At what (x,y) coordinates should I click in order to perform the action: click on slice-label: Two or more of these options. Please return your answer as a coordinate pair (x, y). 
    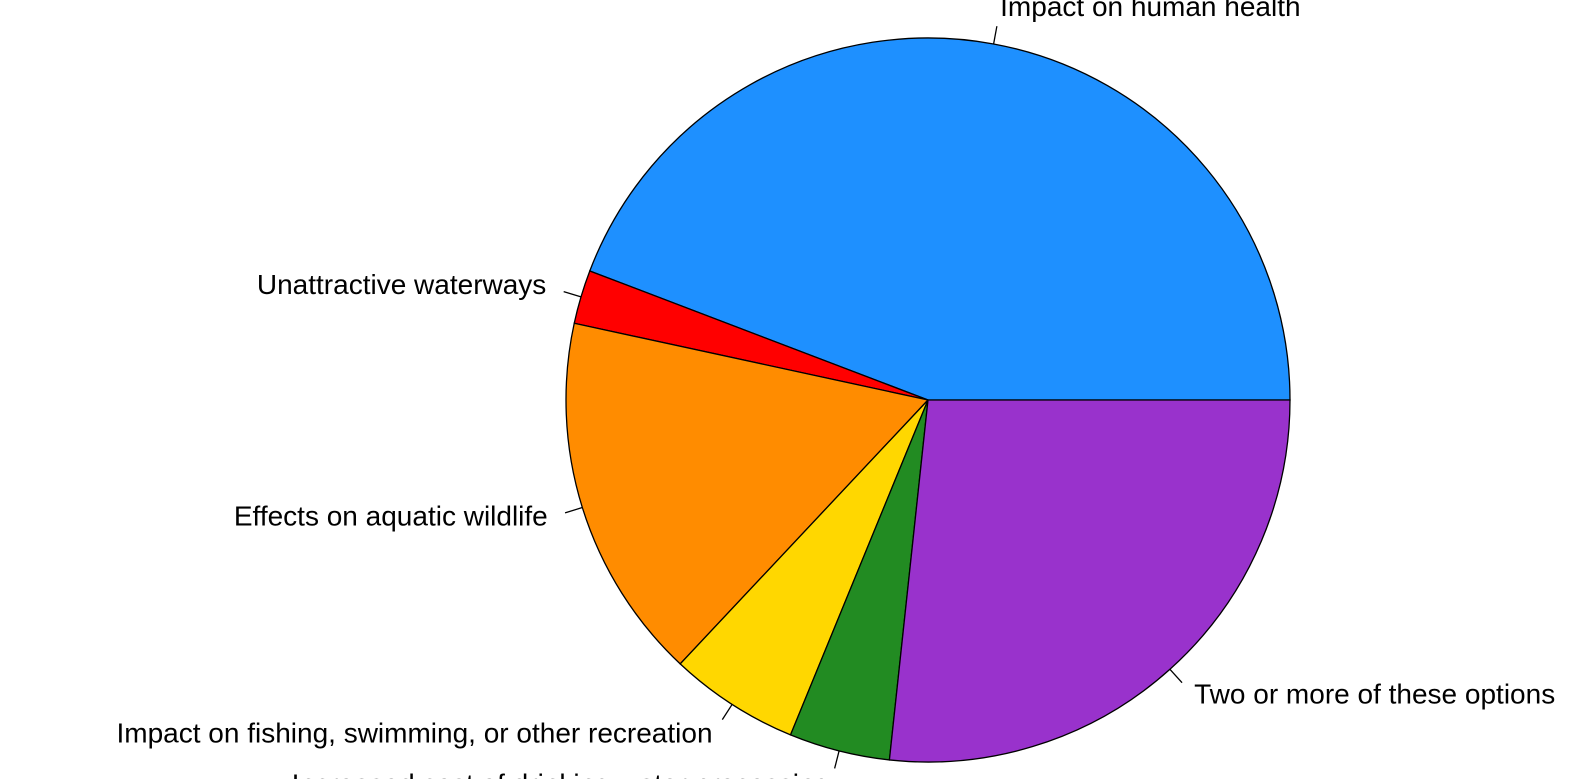
    Looking at the image, I should click on (1374, 694).